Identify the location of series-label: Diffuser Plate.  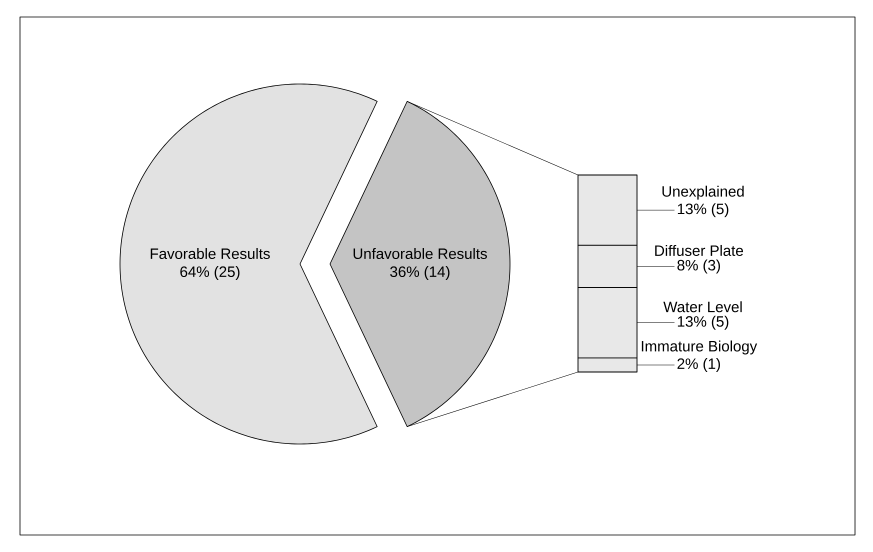
(699, 250).